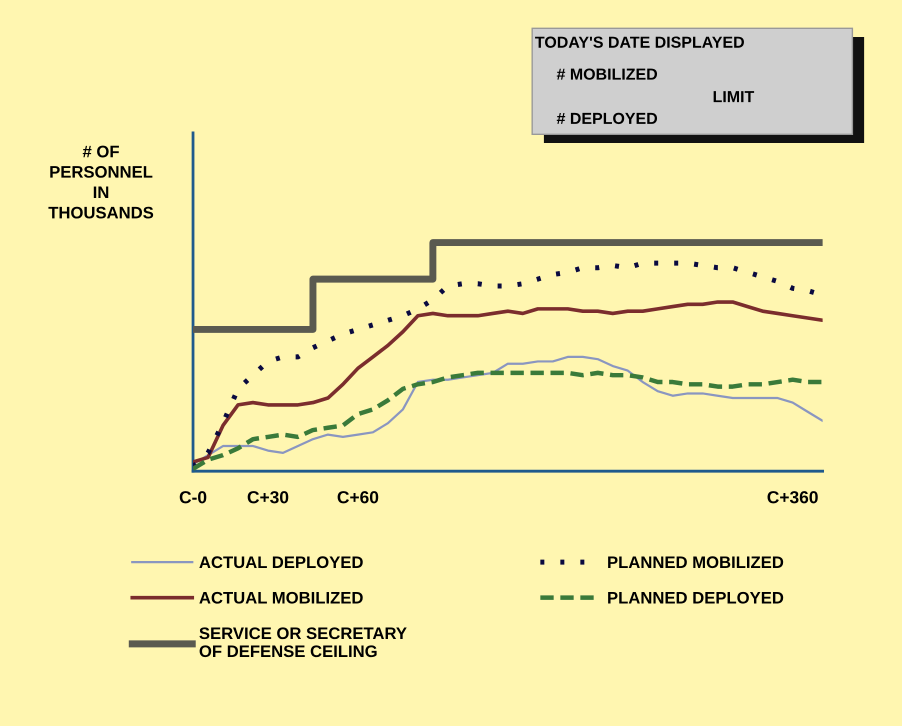 The image size is (902, 726). I want to click on legend-label: ACTUAL MOBILIZED, so click(281, 598).